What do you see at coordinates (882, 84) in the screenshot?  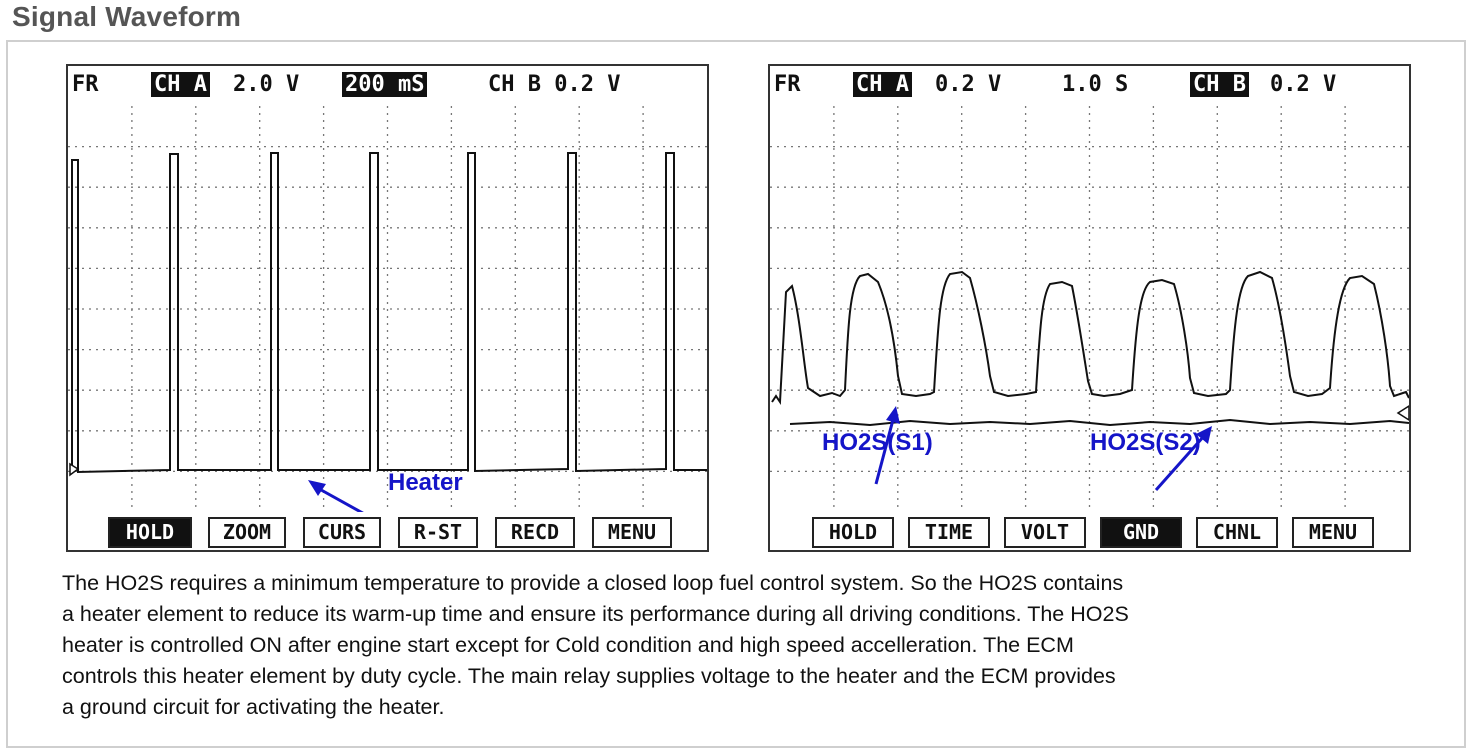 I see `scope-b-ch-a-label: CH A` at bounding box center [882, 84].